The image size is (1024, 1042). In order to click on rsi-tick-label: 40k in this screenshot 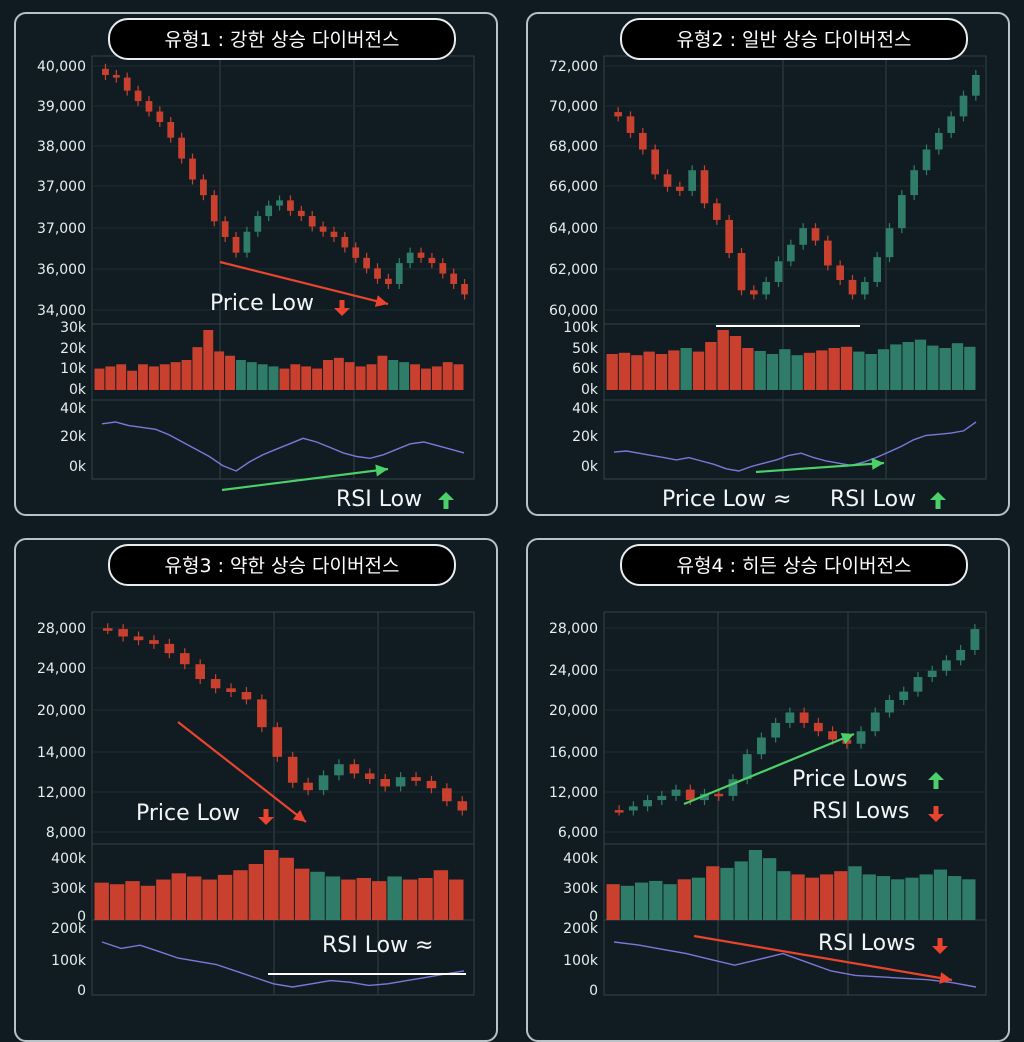, I will do `click(73, 409)`.